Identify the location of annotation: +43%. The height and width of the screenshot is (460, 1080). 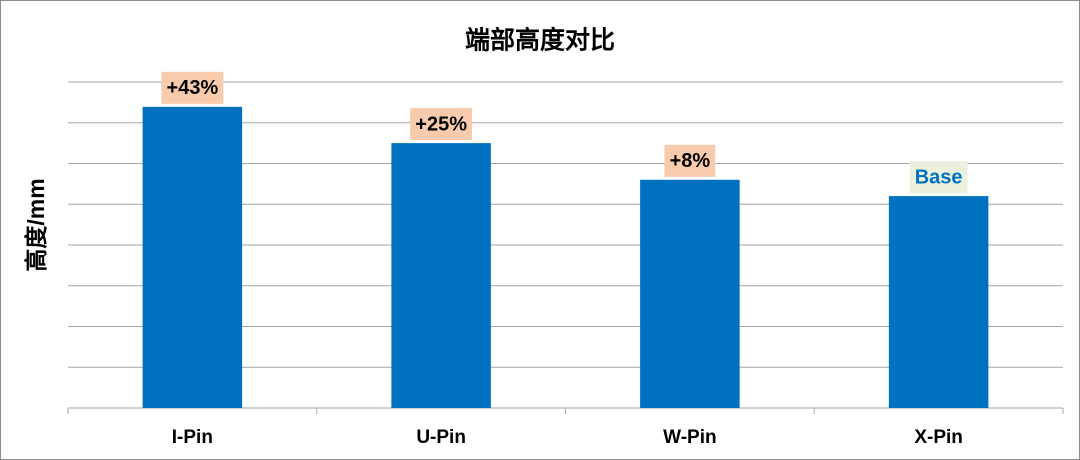
(193, 88).